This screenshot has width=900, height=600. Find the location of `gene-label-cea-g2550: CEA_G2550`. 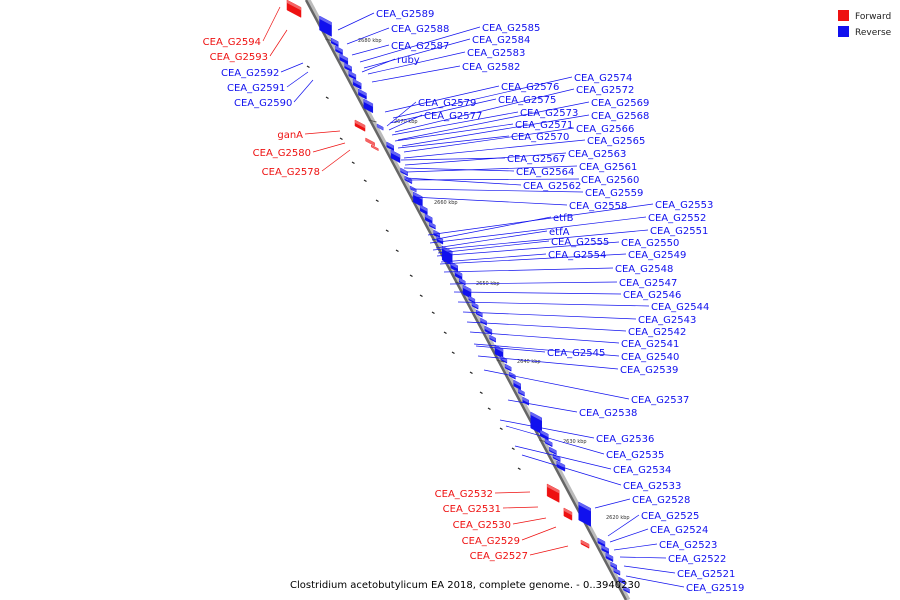

gene-label-cea-g2550: CEA_G2550 is located at coordinates (650, 243).